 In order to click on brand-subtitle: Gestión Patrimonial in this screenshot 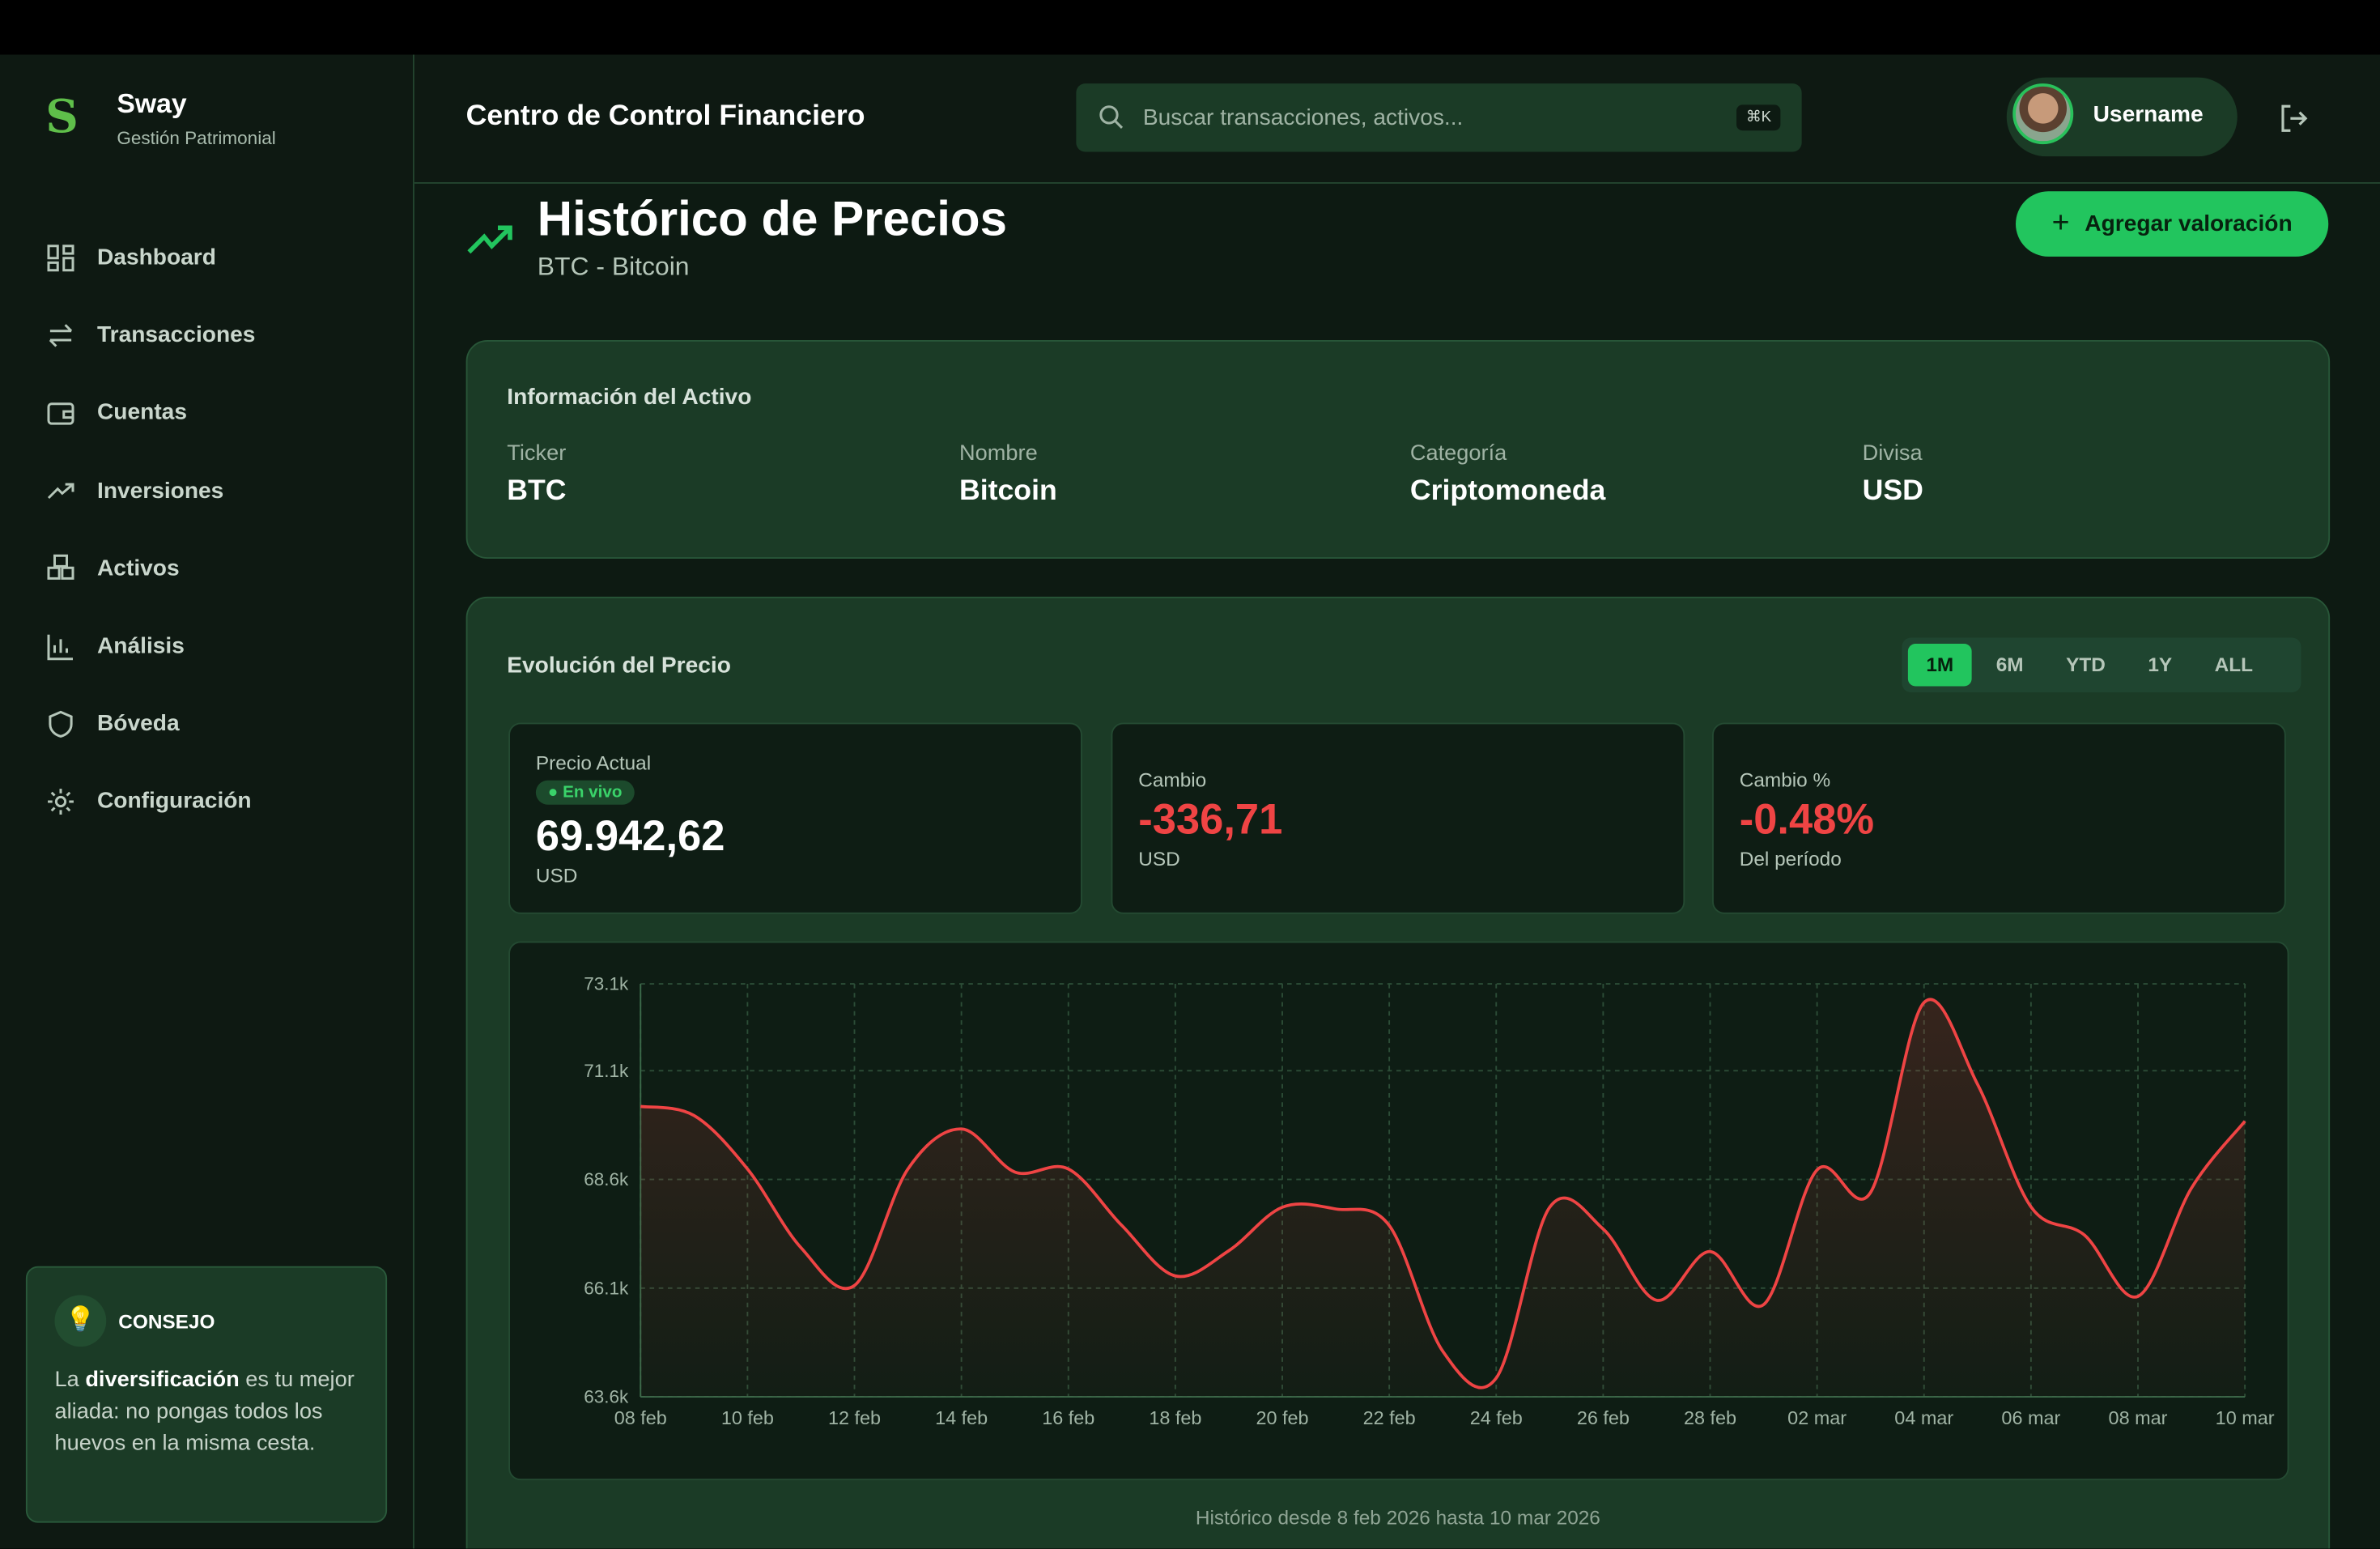, I will do `click(196, 138)`.